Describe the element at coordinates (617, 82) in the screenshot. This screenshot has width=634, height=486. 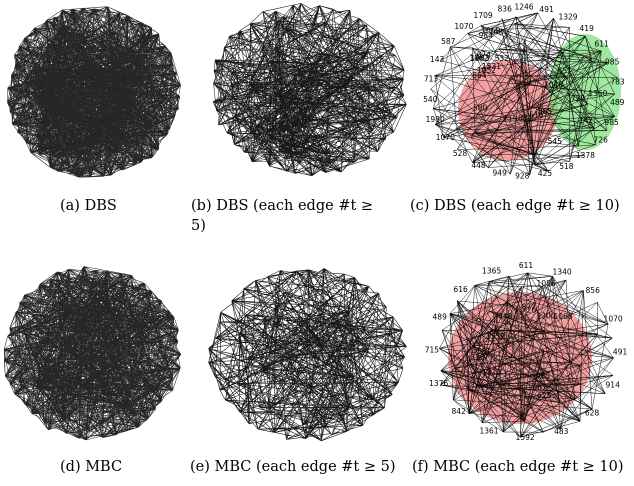
I see `node-label: 783` at that location.